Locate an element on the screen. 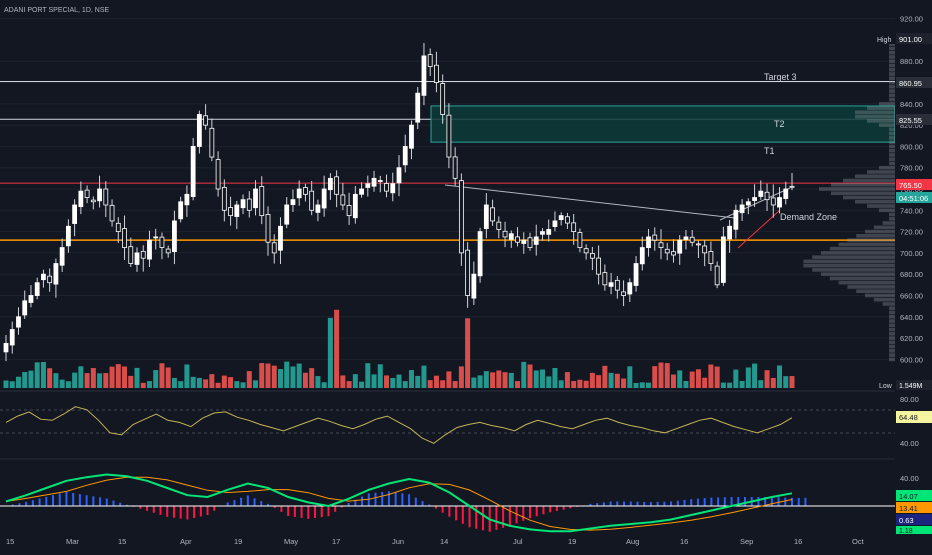  high-label-box is located at coordinates (884, 38).